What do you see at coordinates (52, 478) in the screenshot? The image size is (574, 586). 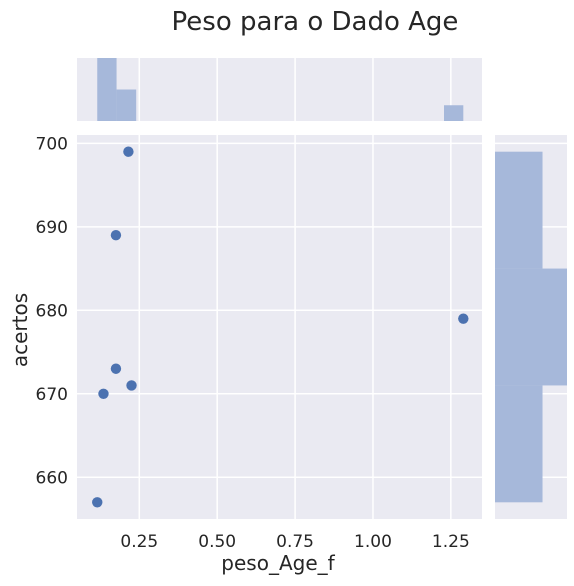 I see `y-tick-label: 660` at bounding box center [52, 478].